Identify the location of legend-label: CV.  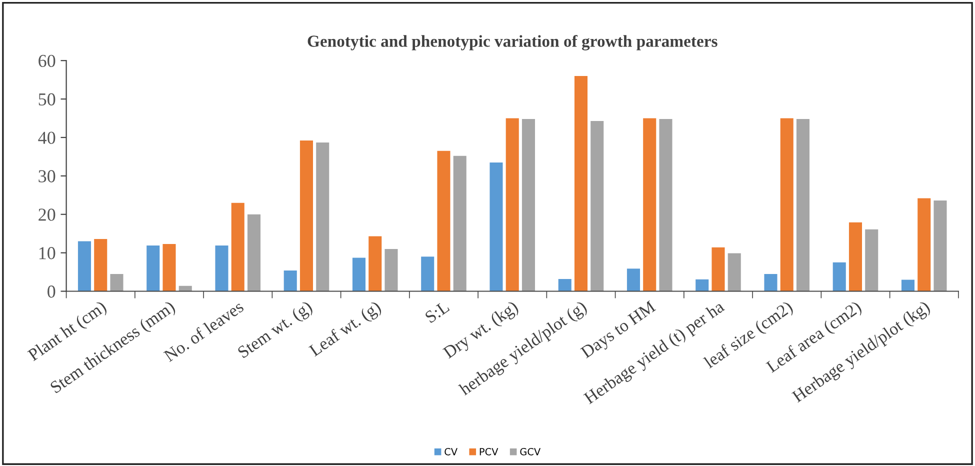
(451, 452).